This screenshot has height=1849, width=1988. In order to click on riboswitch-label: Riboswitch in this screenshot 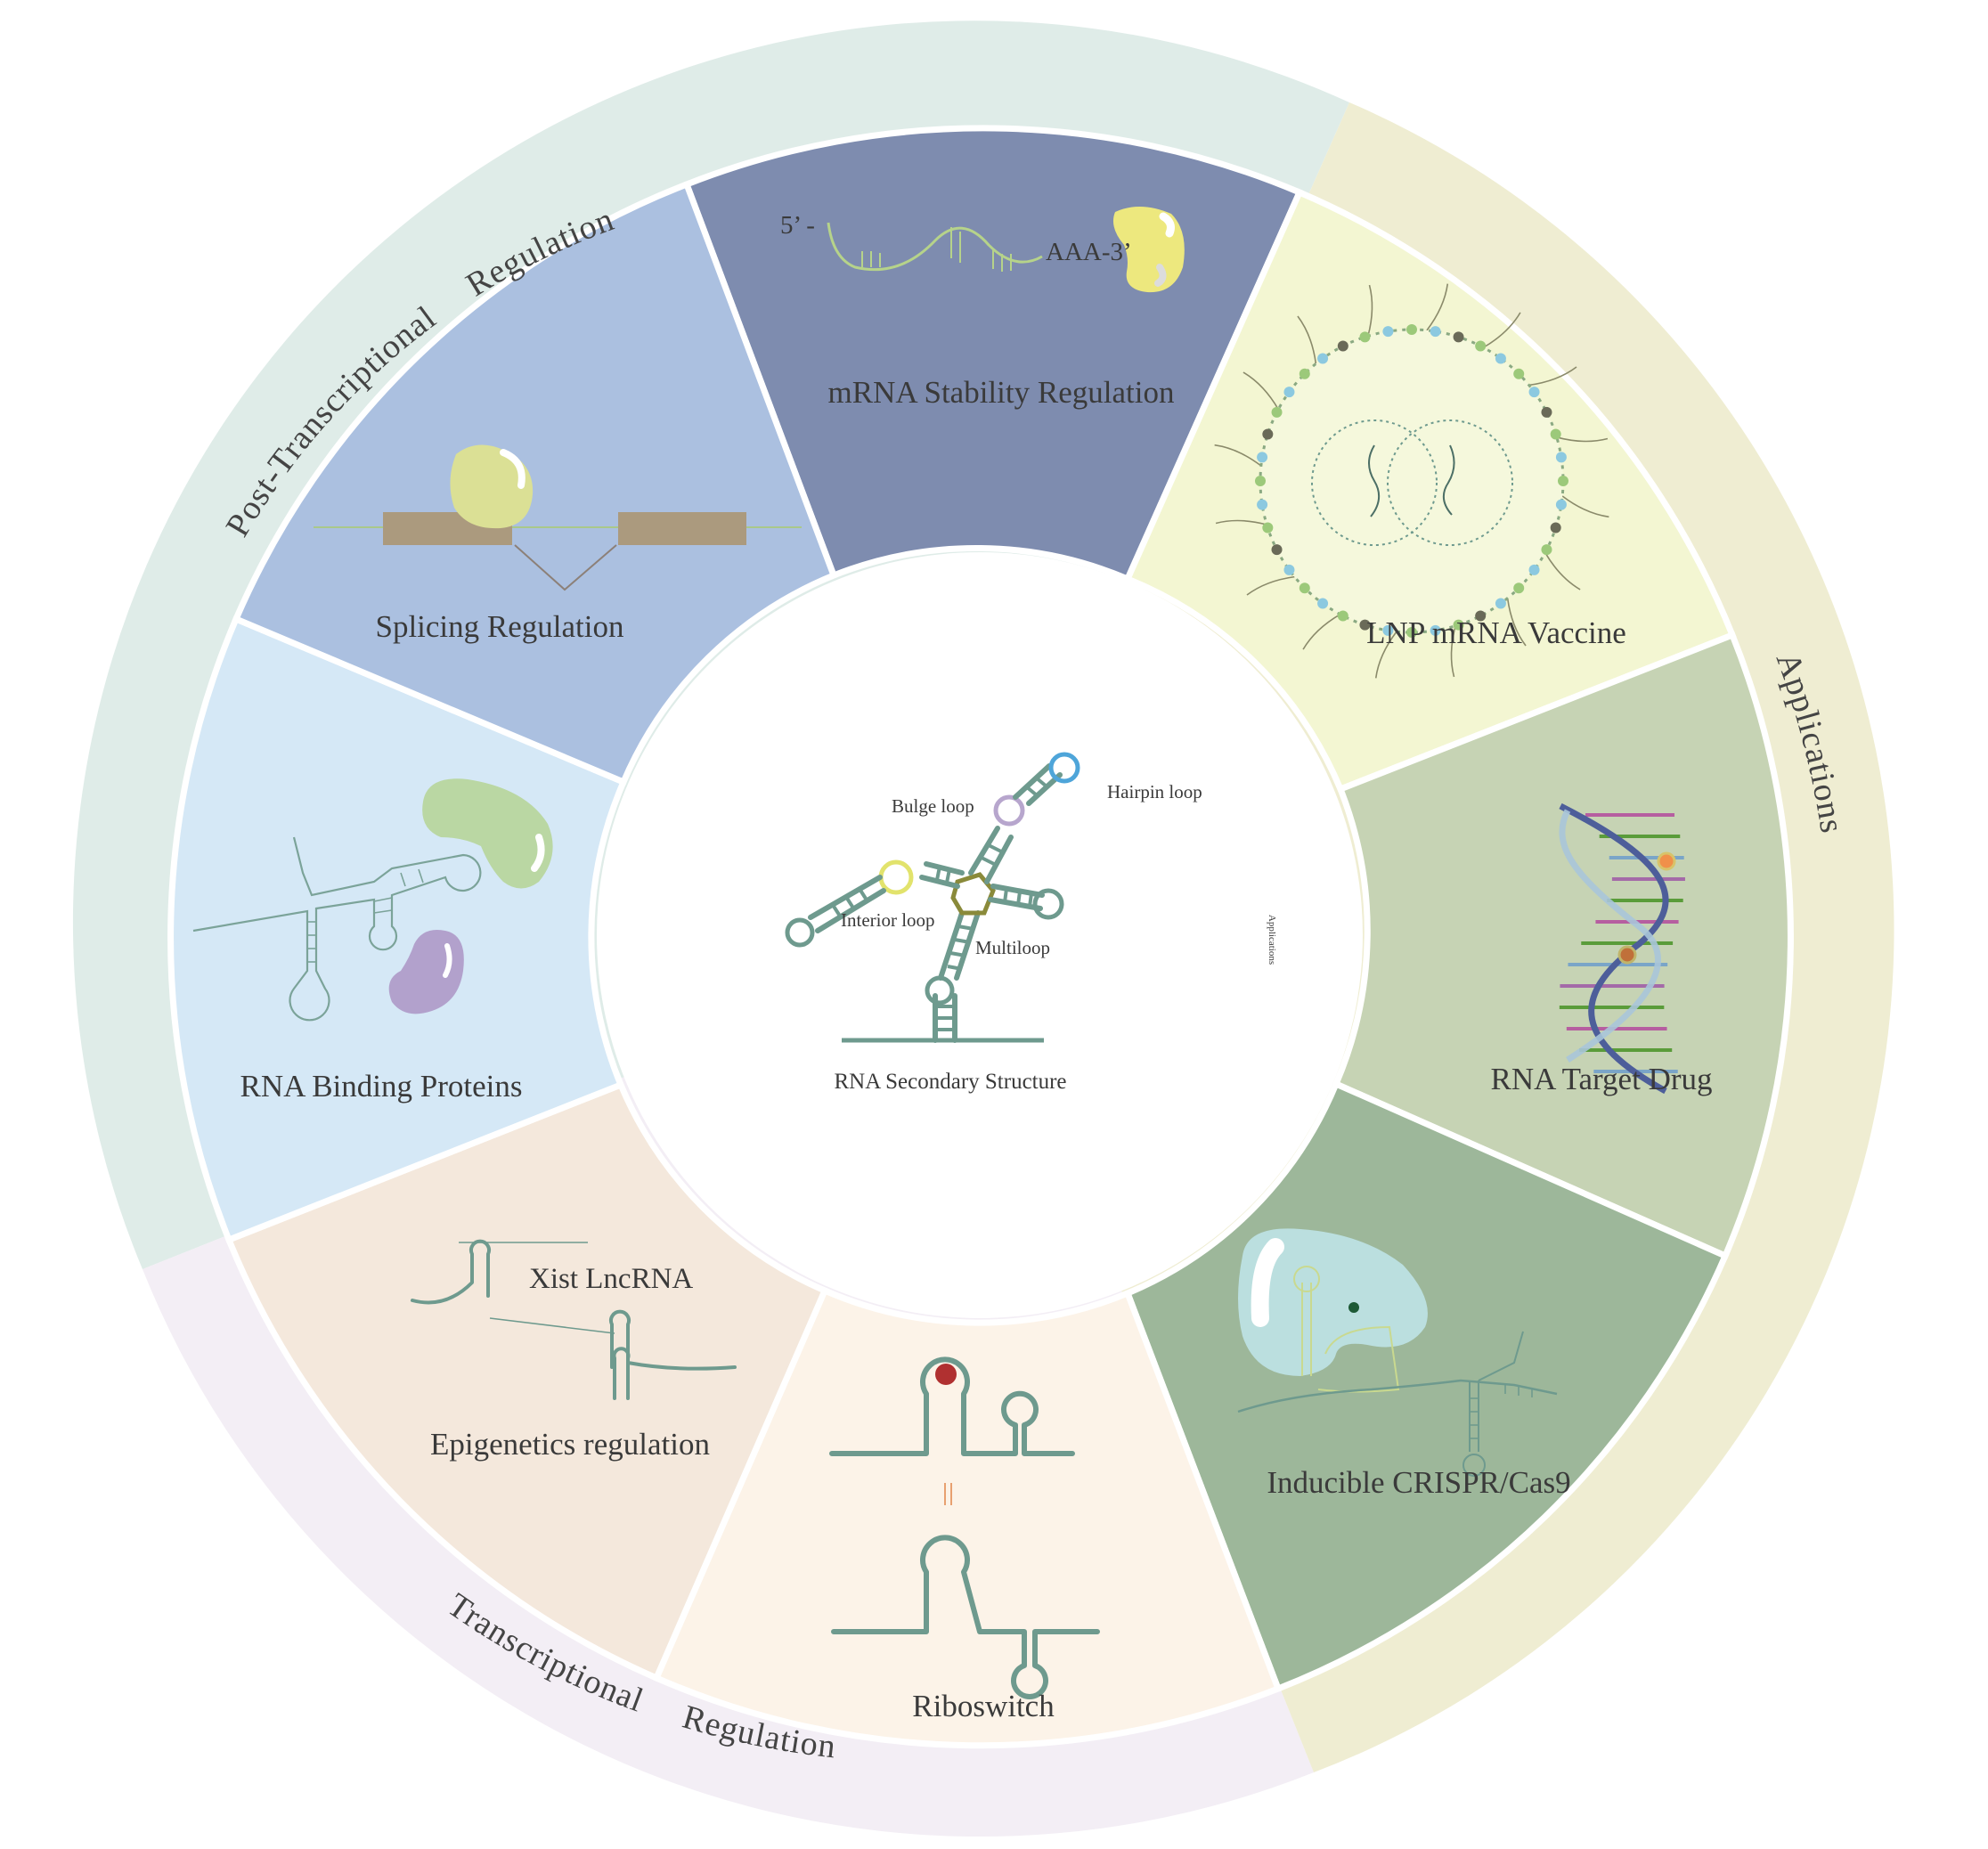, I will do `click(983, 1706)`.